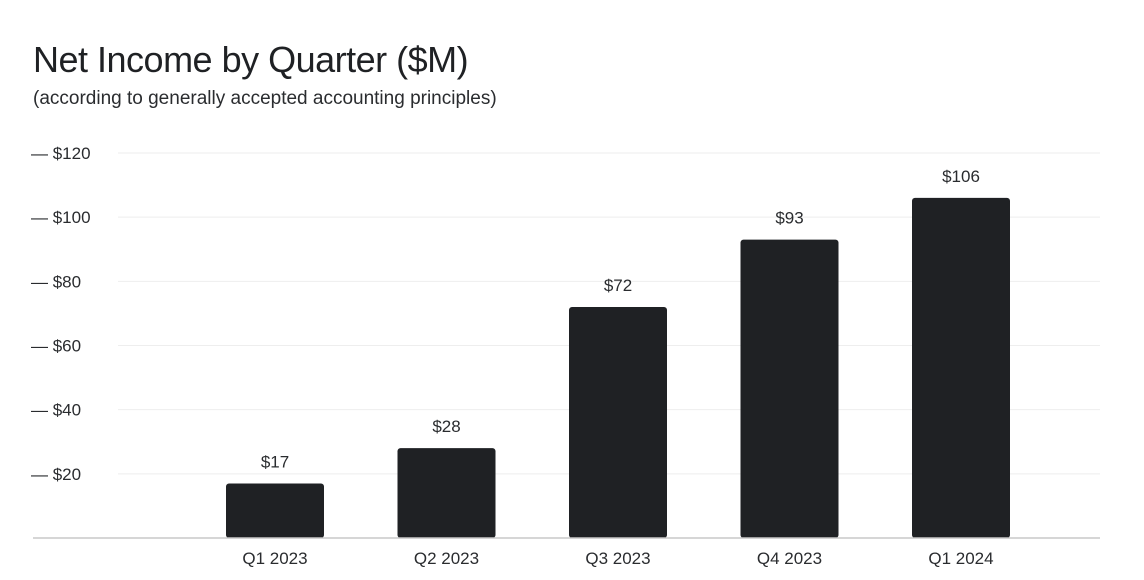 The width and height of the screenshot is (1144, 580). I want to click on y-axis-ticks: — $20 — $40 — $60 — $80 — $100 — $120, so click(61, 314).